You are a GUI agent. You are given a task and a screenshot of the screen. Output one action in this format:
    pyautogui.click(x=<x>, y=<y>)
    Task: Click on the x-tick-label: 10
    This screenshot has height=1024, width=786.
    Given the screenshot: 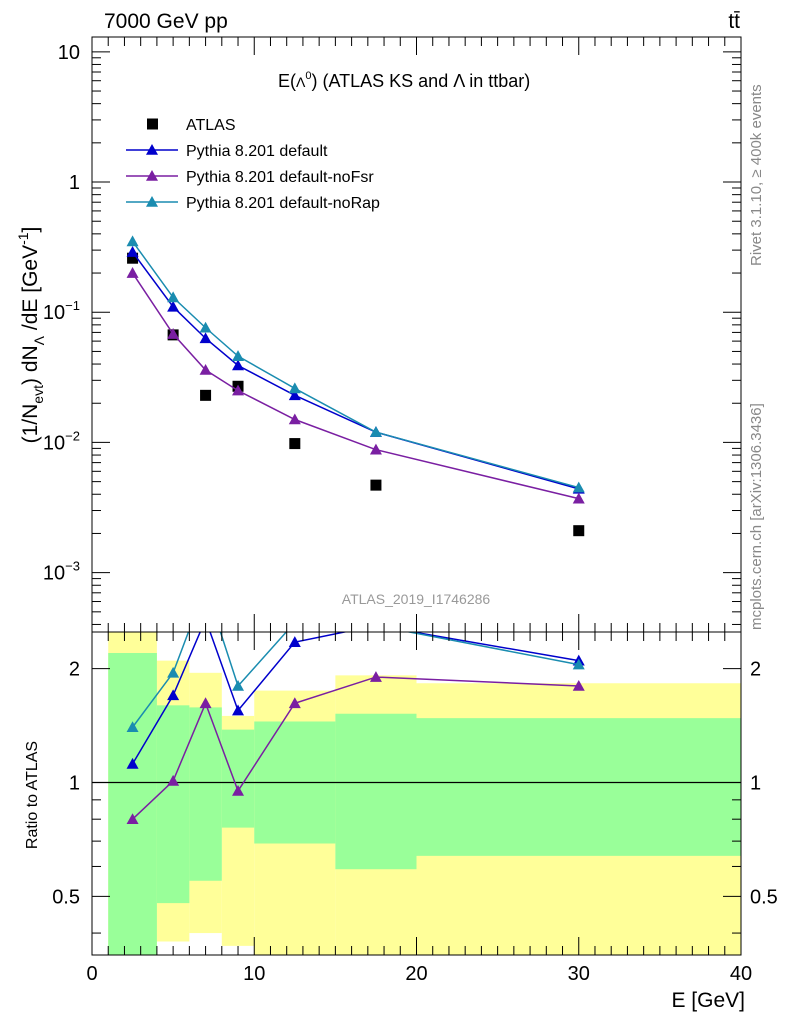 What is the action you would take?
    pyautogui.click(x=254, y=974)
    